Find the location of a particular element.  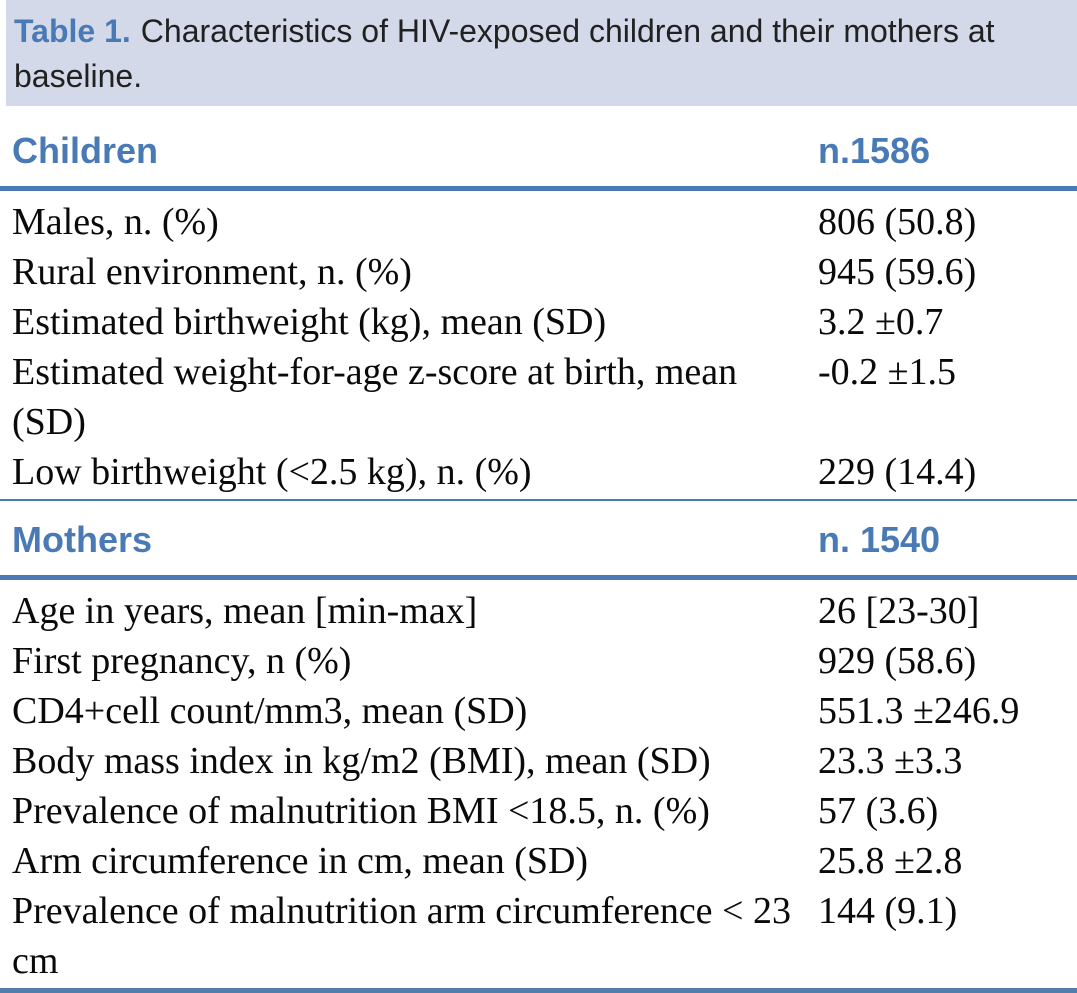

section-header-children: Children n.1586 is located at coordinates (538, 151).